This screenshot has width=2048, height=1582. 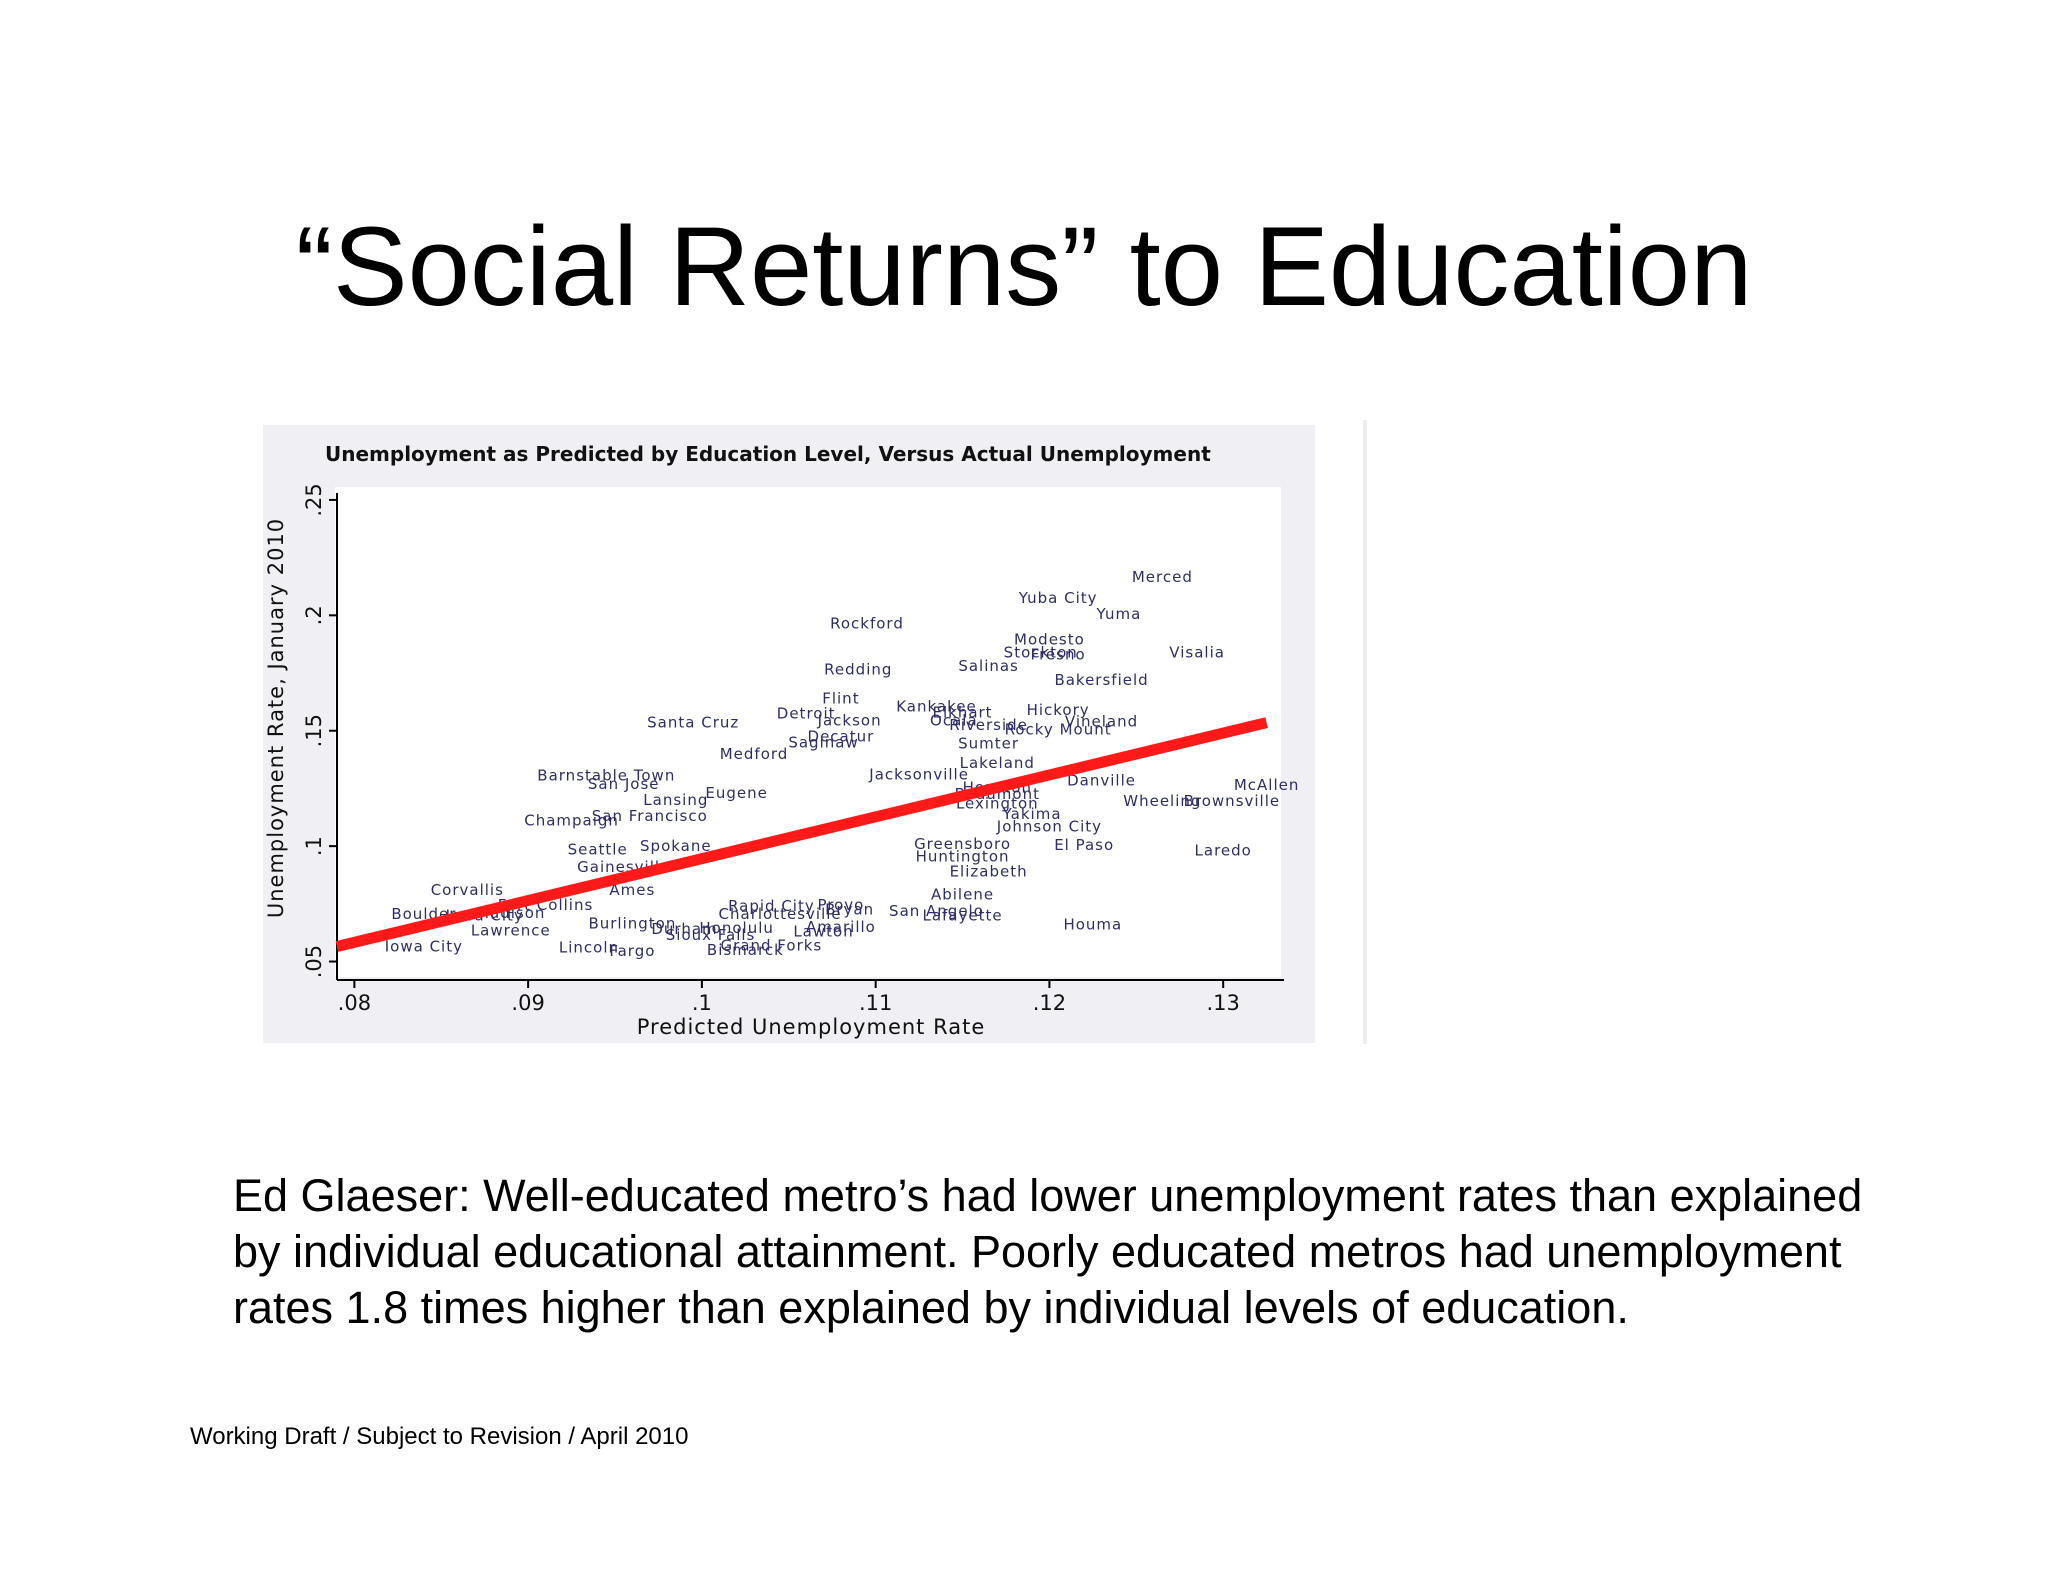 I want to click on y-axis-title: Unemployment Rate, January 2010, so click(x=276, y=718).